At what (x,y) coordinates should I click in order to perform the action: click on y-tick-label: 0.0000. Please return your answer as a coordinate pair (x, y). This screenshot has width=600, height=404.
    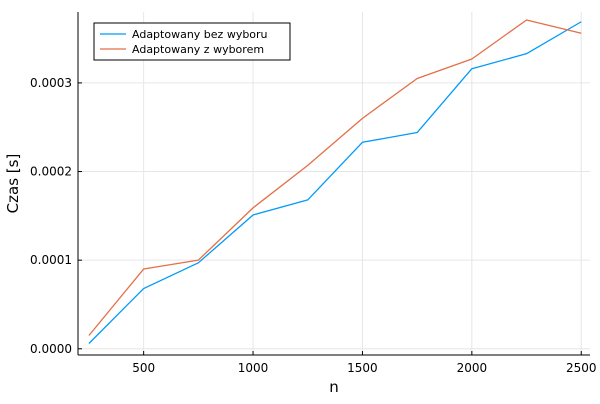
    Looking at the image, I should click on (51, 349).